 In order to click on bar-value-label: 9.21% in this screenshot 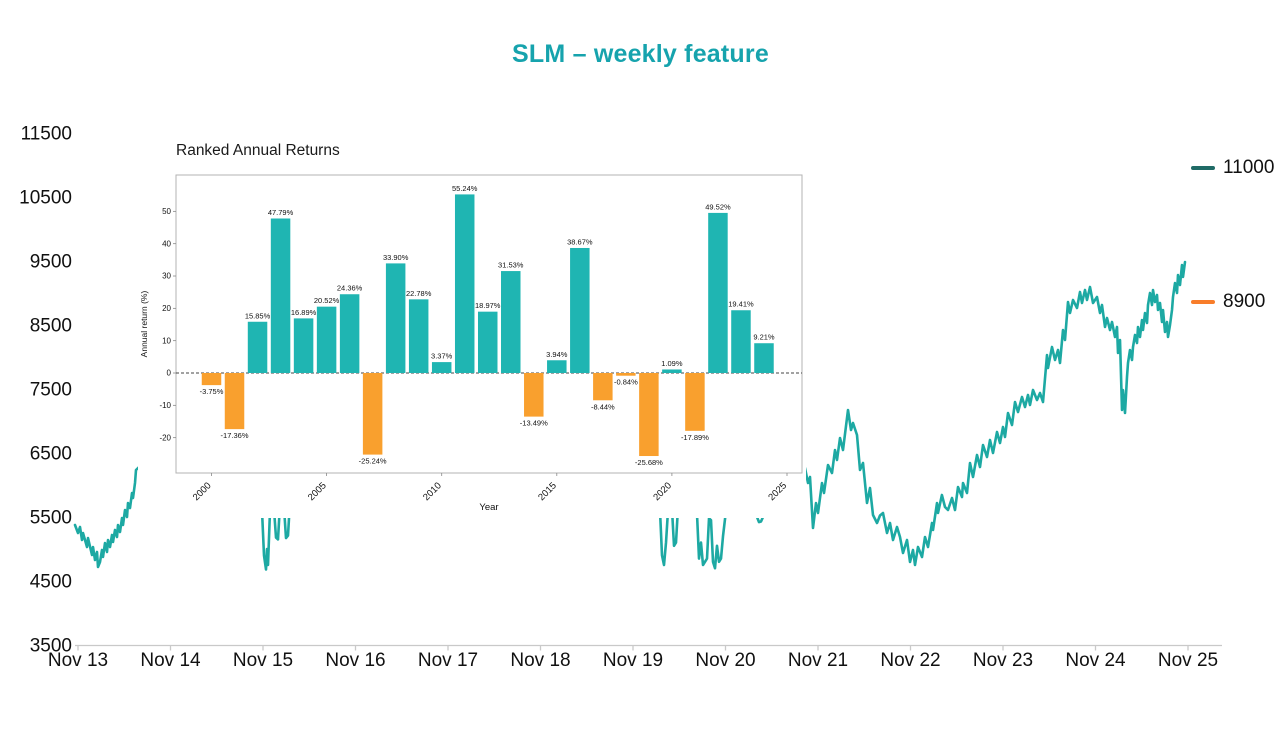, I will do `click(764, 337)`.